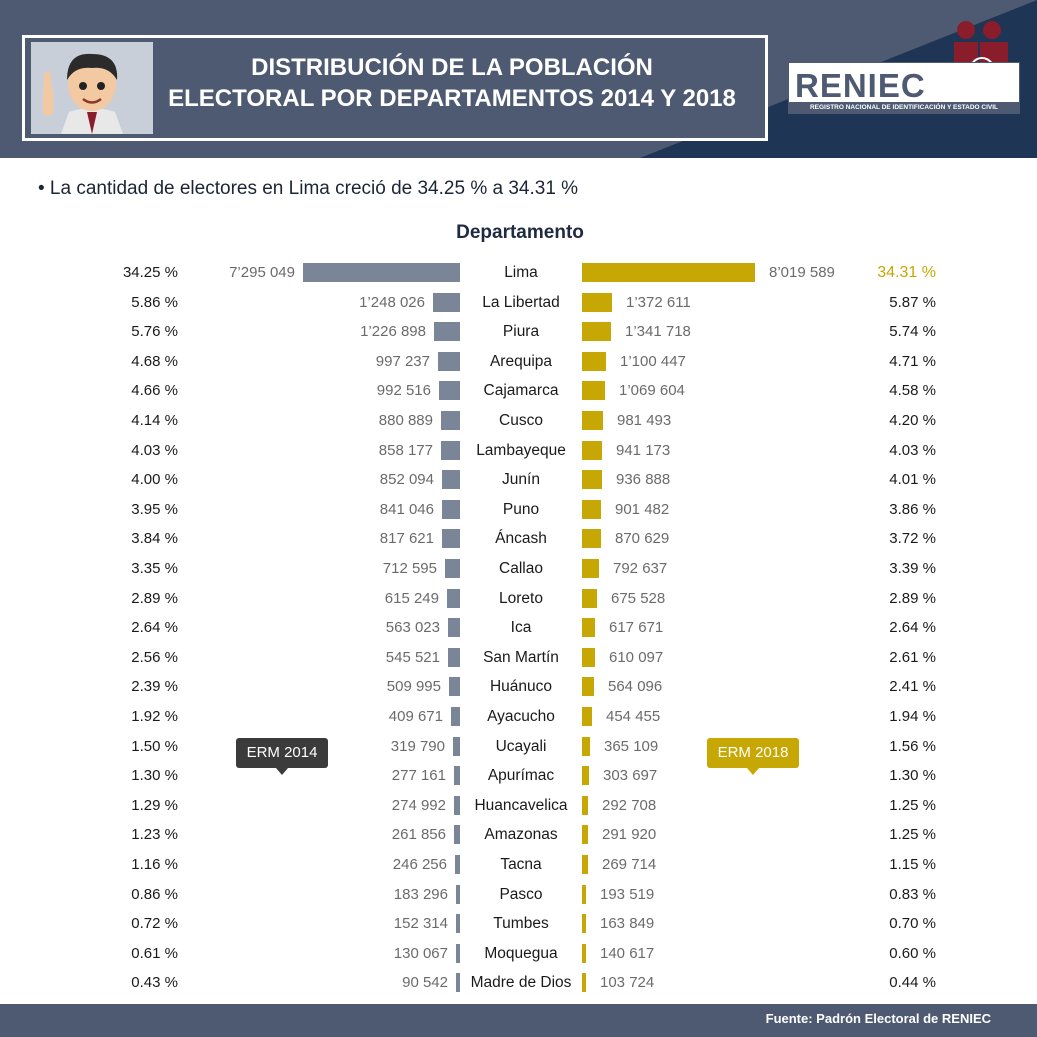  I want to click on percent-2014: 4.14 %, so click(154, 420).